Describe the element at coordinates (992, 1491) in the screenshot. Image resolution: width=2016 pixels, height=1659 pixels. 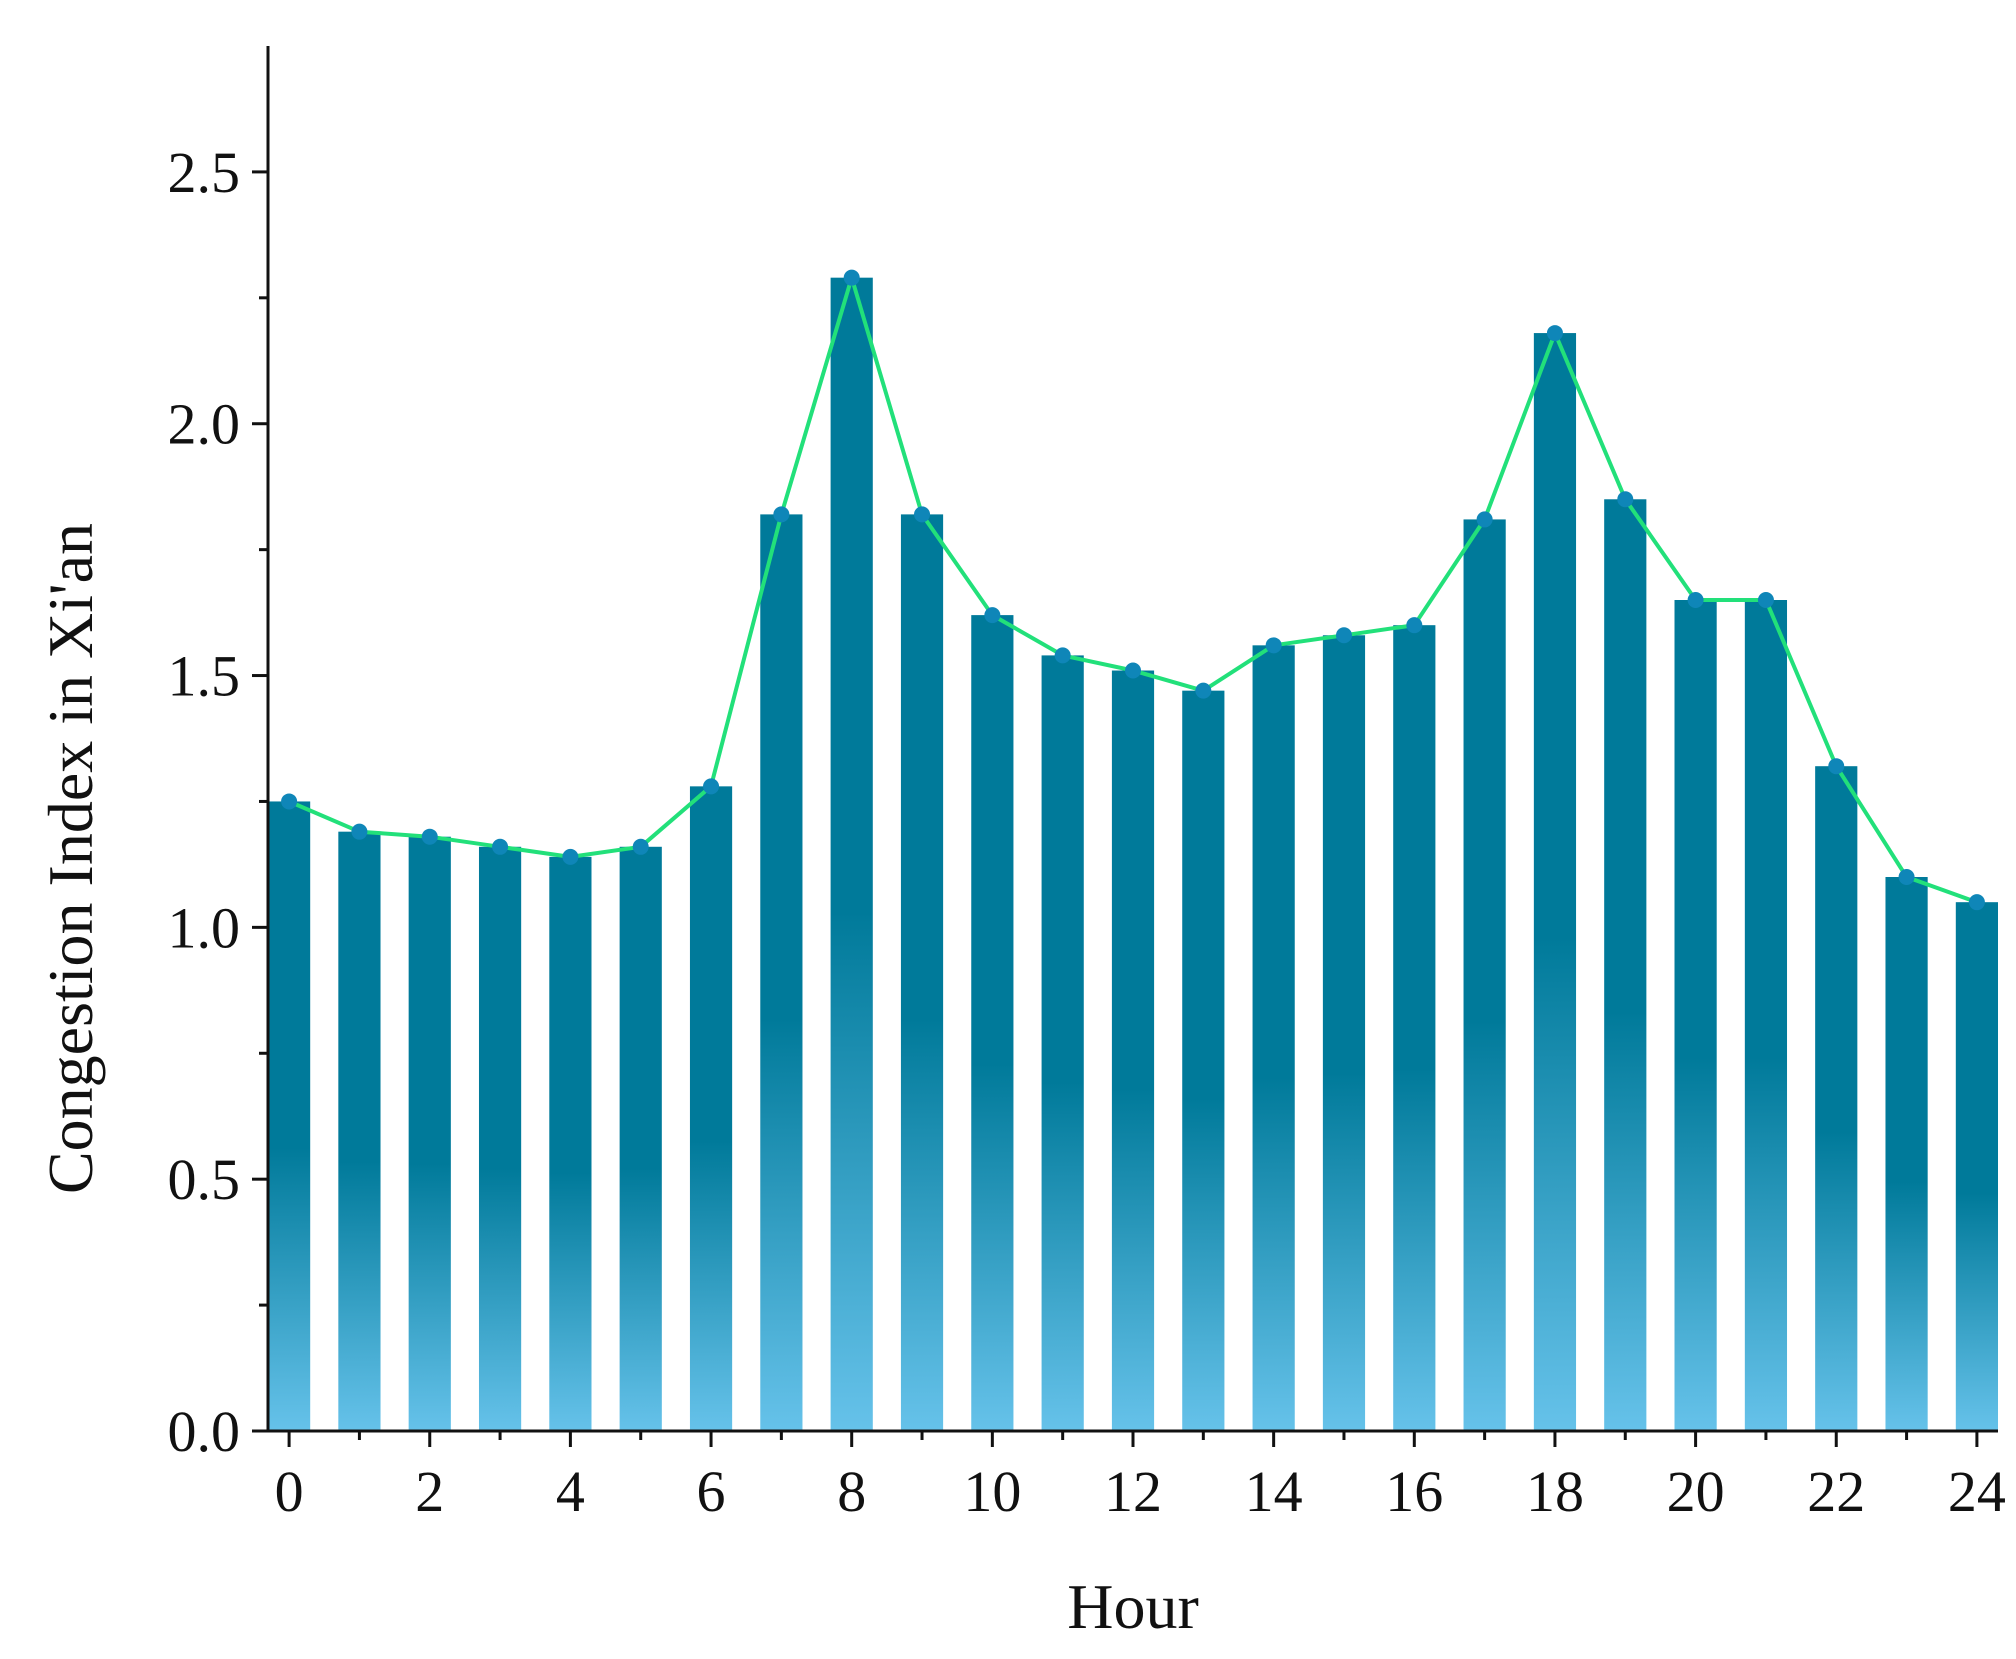
I see `x-tick-label: 10` at that location.